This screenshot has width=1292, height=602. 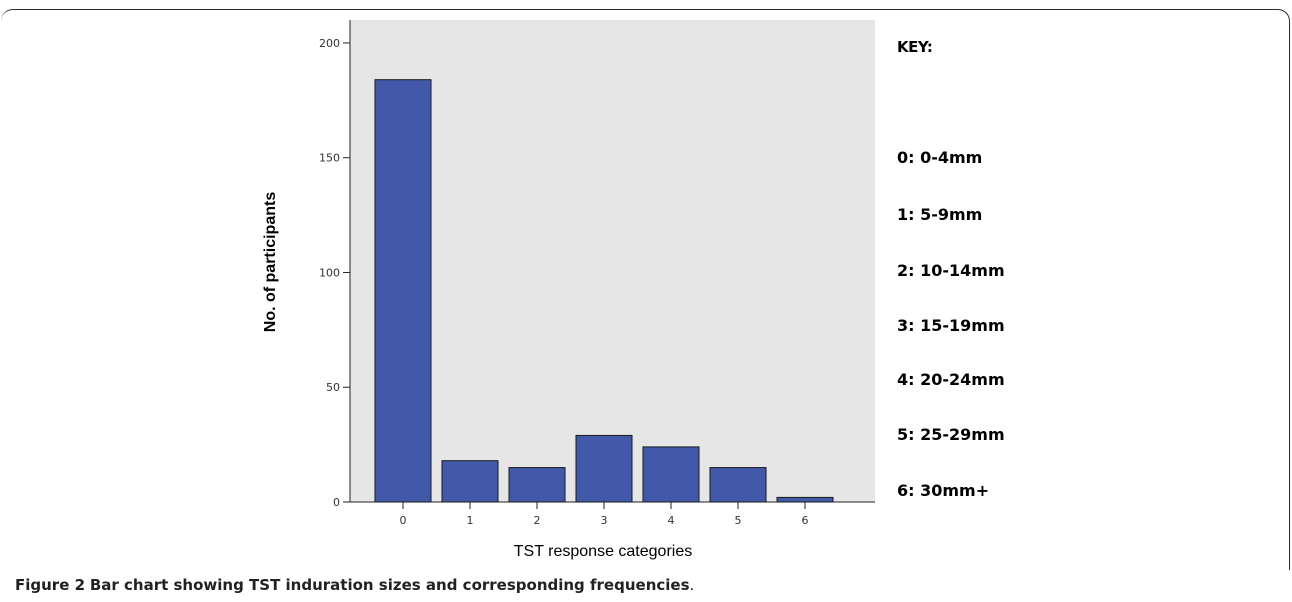 What do you see at coordinates (915, 47) in the screenshot?
I see `key-title: KEY:` at bounding box center [915, 47].